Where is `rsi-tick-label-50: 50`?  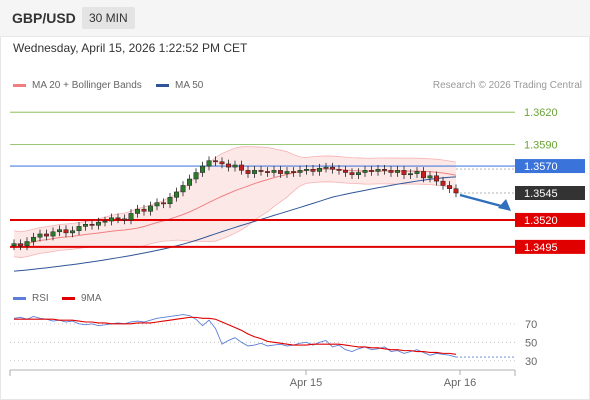 rsi-tick-label-50: 50 is located at coordinates (531, 343).